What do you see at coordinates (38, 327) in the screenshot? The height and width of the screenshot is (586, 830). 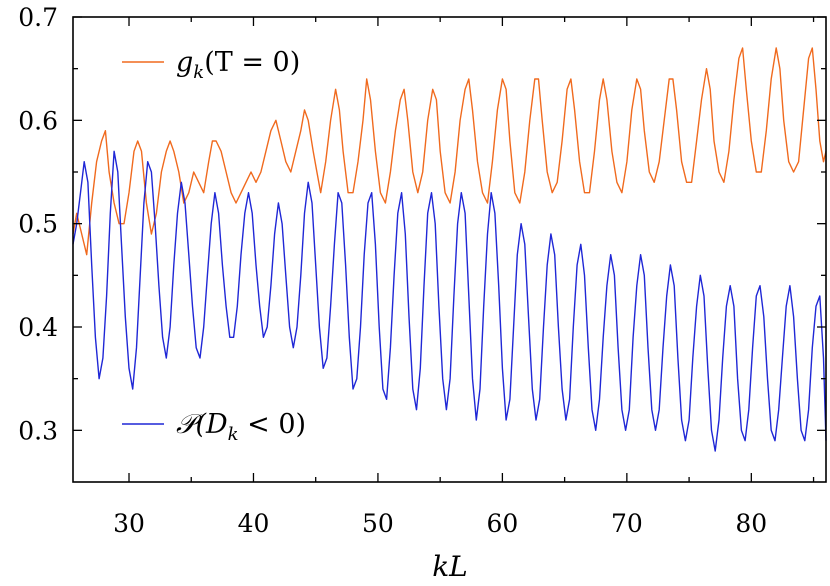 I see `y-tick-label: 0.4` at bounding box center [38, 327].